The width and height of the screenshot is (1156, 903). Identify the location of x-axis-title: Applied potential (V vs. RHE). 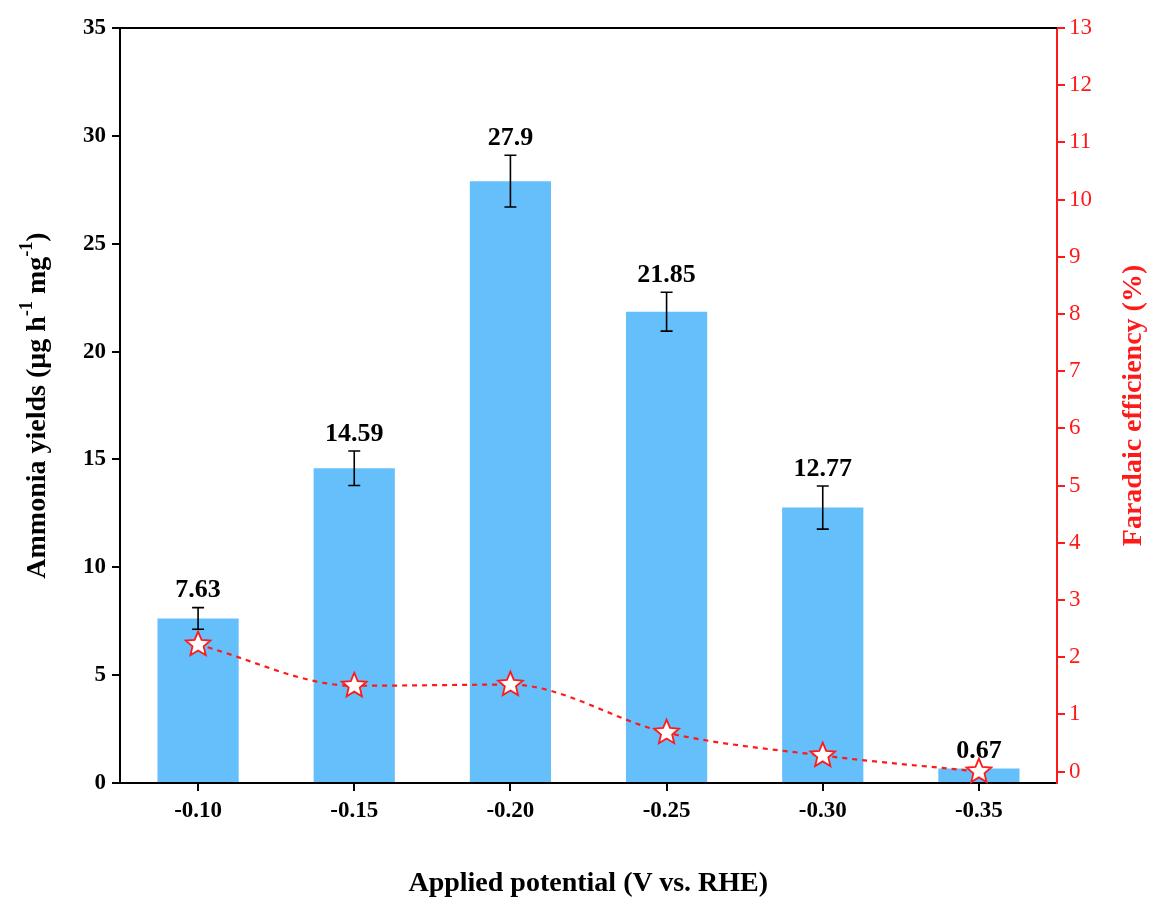
(588, 882).